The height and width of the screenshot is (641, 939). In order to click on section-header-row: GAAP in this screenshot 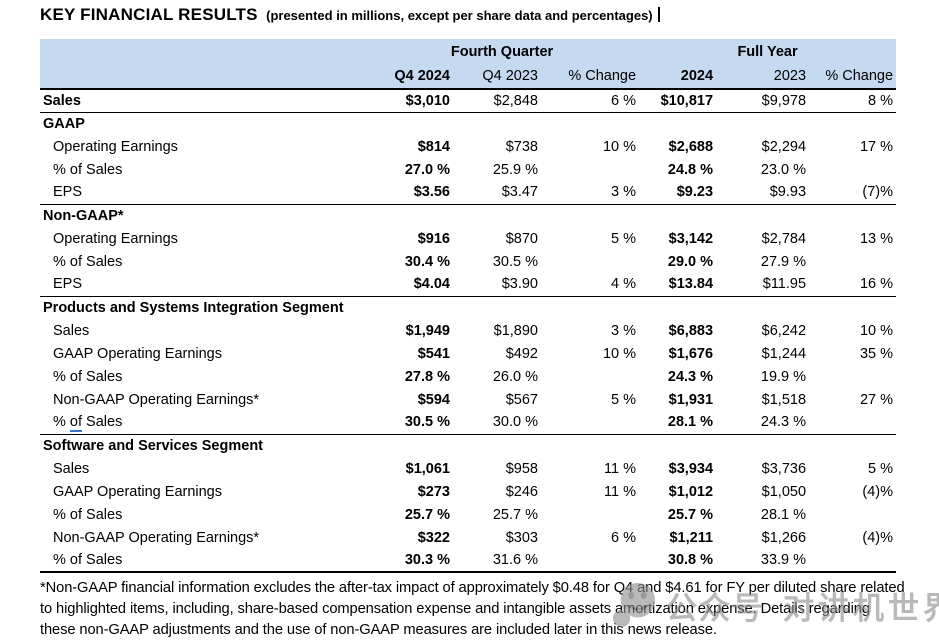, I will do `click(468, 123)`.